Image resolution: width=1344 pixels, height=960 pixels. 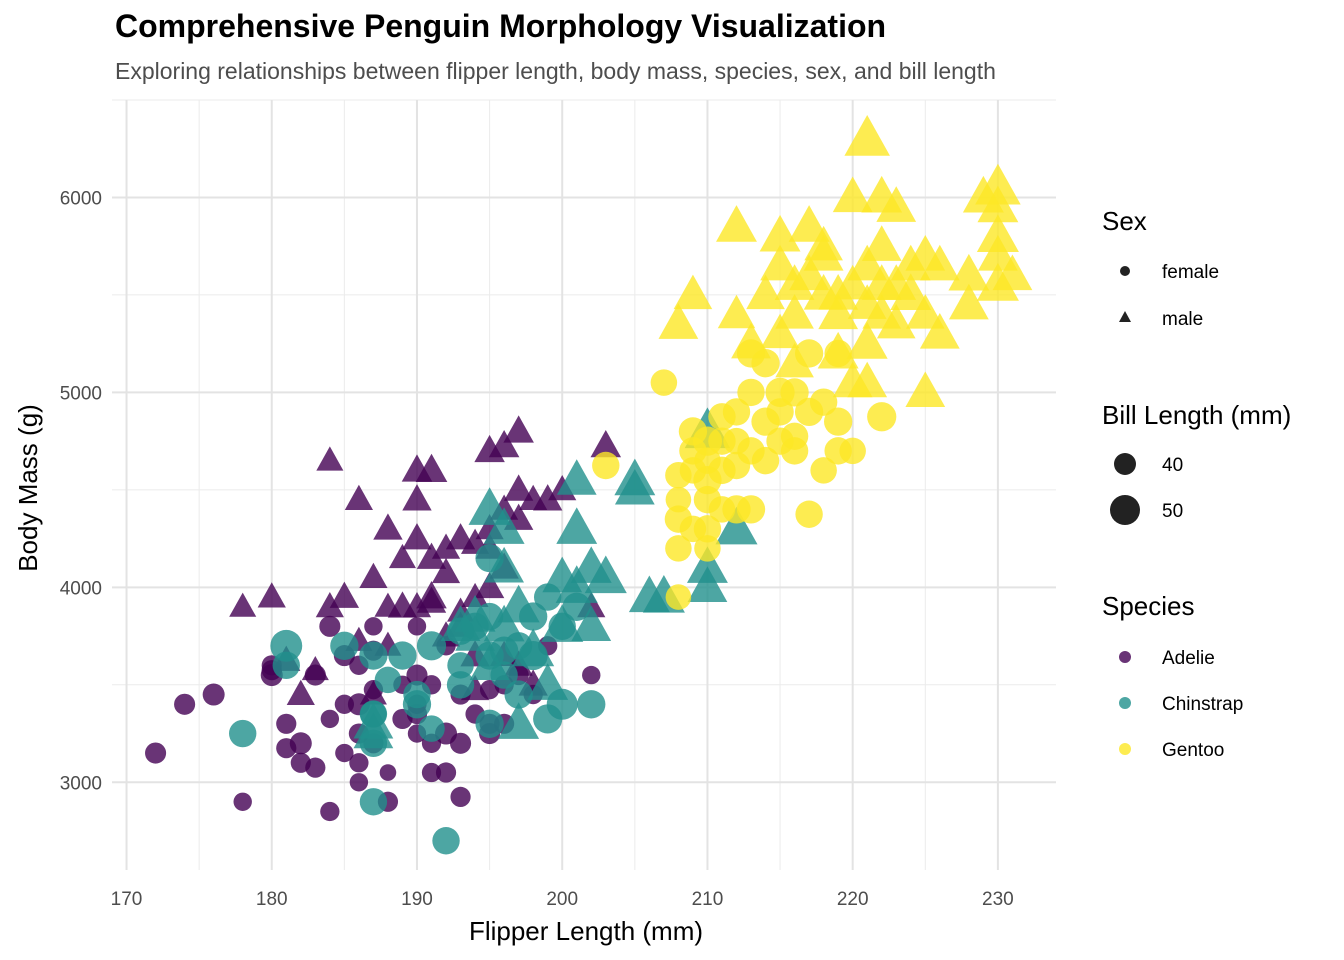 I want to click on legend-size-40-circle-icon, so click(x=1125, y=464).